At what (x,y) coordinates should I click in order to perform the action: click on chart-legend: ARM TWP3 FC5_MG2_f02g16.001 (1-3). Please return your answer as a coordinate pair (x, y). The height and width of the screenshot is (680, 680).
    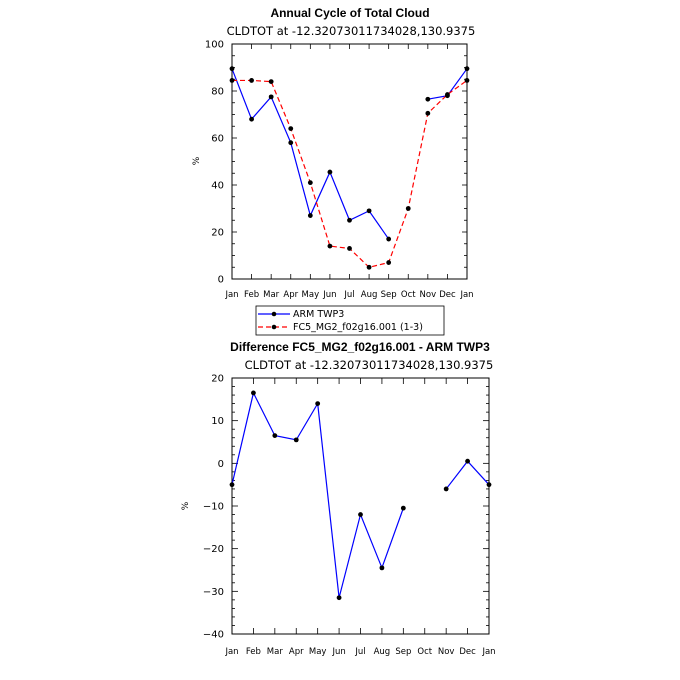
    Looking at the image, I should click on (350, 320).